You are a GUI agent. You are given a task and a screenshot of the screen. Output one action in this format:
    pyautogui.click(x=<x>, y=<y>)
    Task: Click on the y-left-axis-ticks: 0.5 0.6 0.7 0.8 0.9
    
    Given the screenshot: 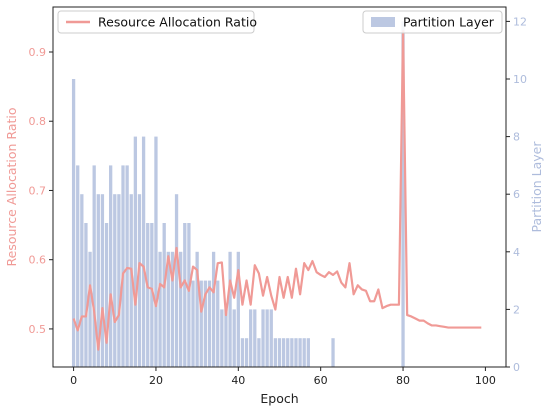 What is the action you would take?
    pyautogui.click(x=41, y=191)
    